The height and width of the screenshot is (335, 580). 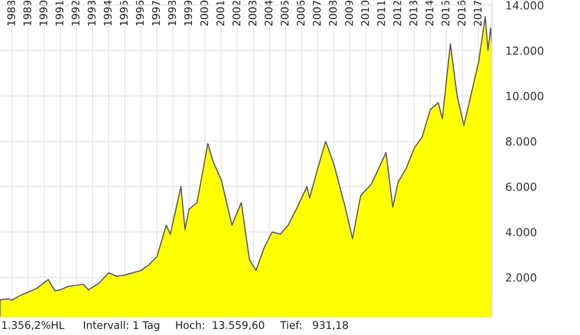 What do you see at coordinates (316, 13) in the screenshot?
I see `x-tick-label: 2007` at bounding box center [316, 13].